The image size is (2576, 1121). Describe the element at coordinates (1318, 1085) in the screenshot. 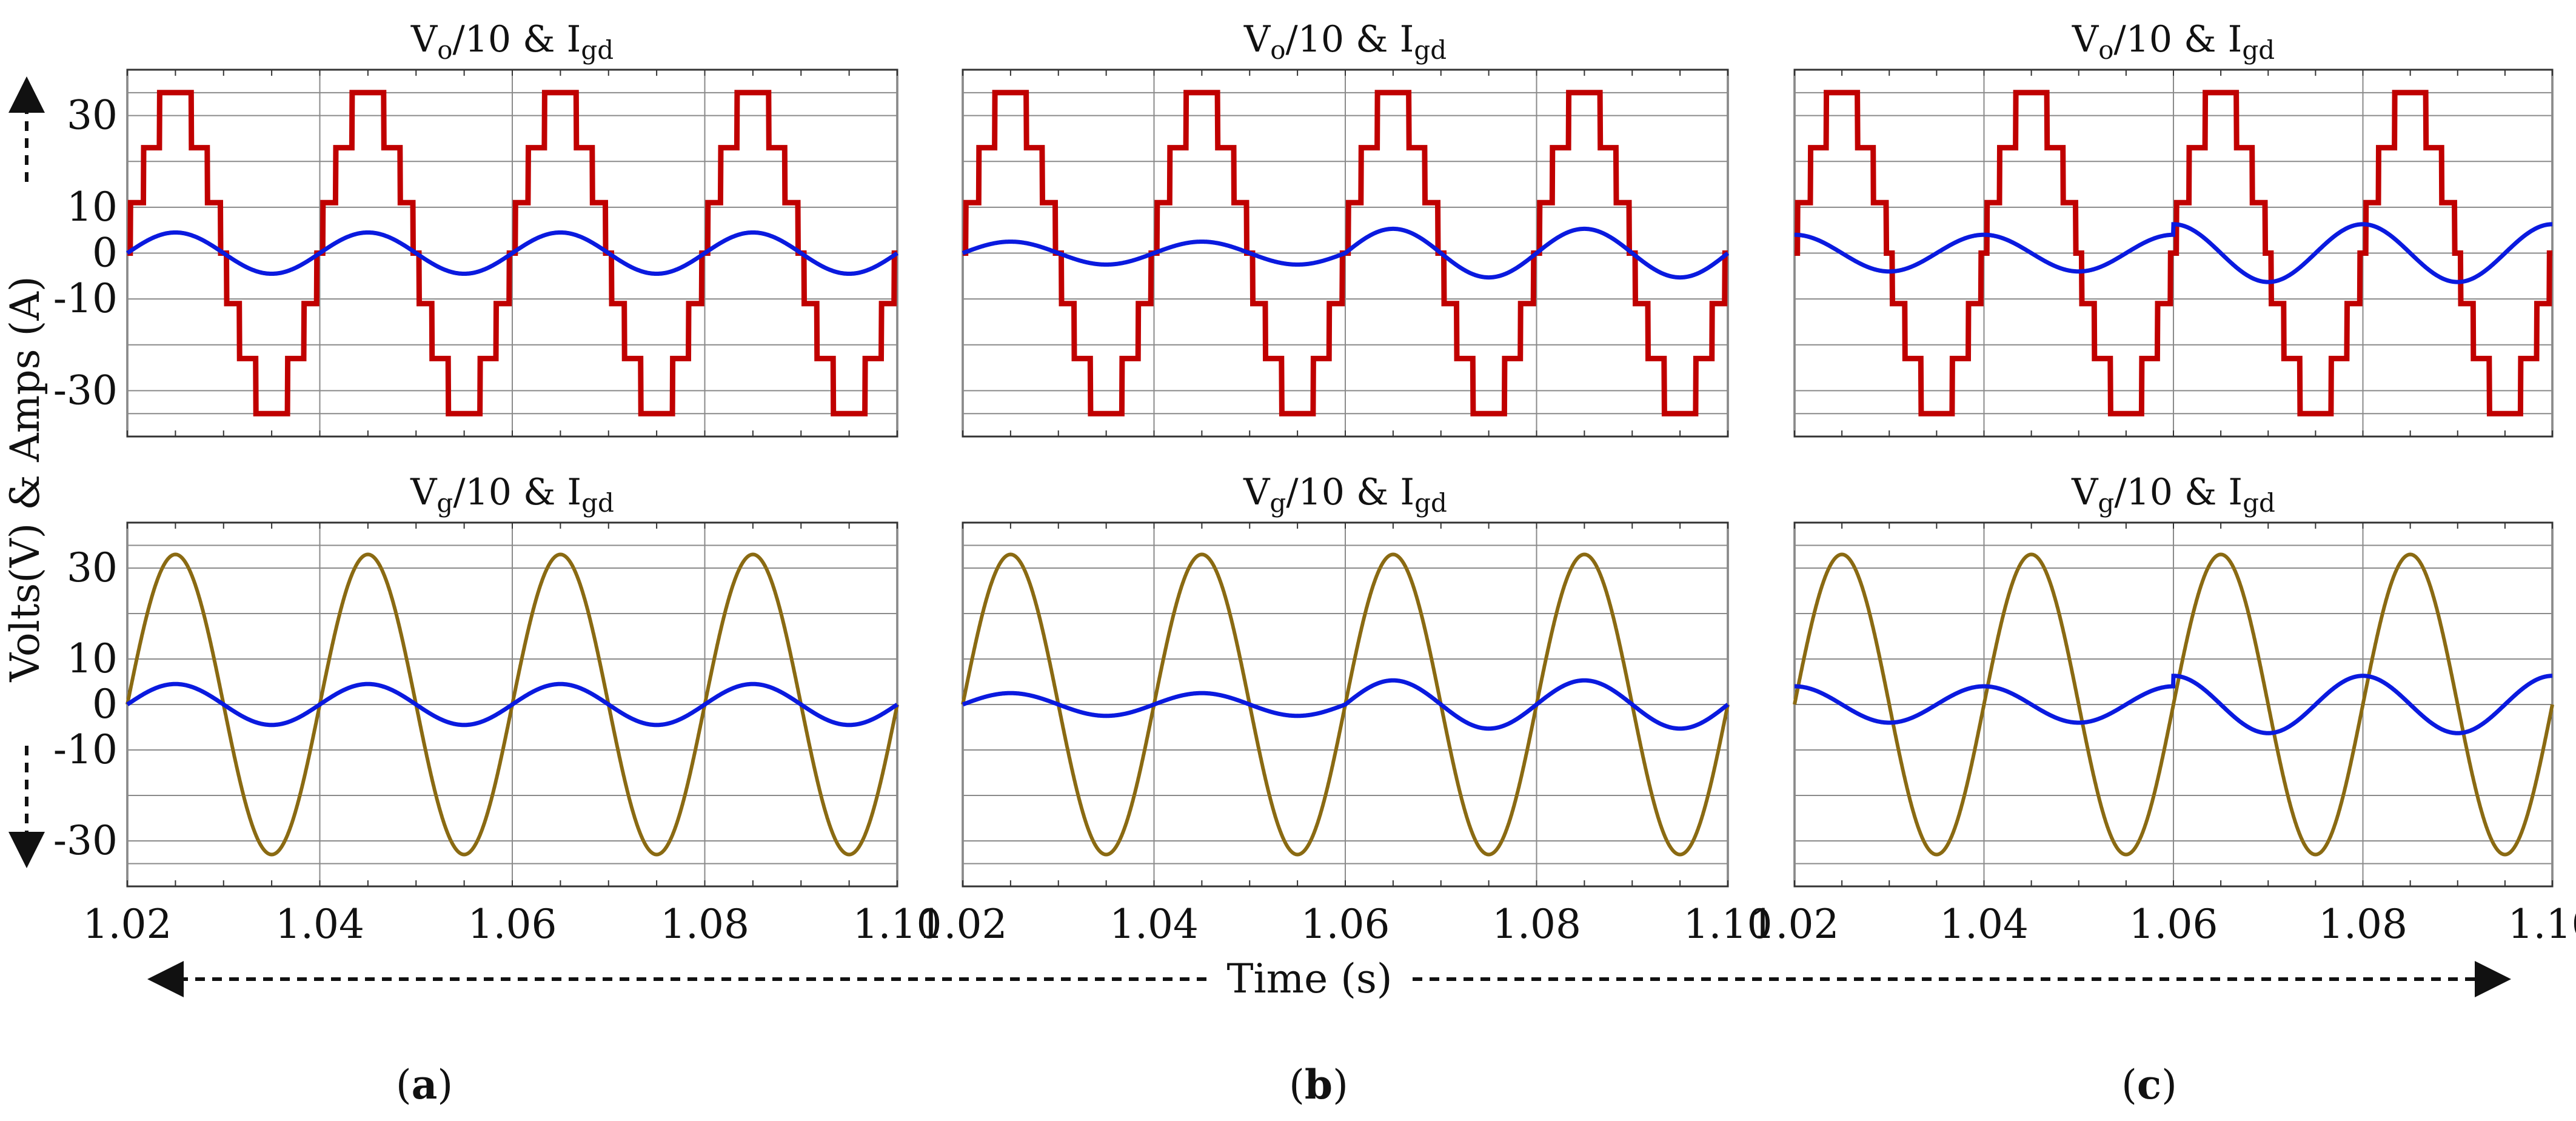

I see `caption-b: (b)` at that location.